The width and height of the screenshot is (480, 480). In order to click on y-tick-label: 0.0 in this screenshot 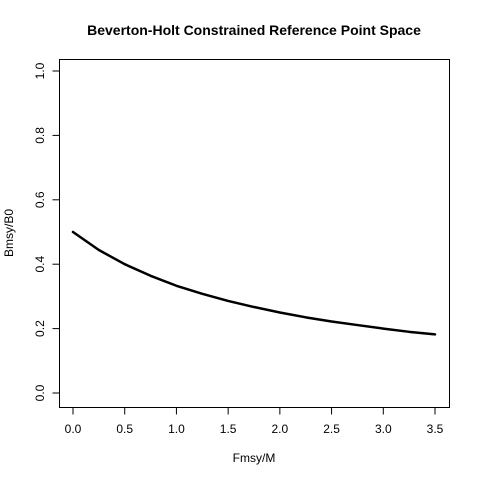, I will do `click(40, 392)`.